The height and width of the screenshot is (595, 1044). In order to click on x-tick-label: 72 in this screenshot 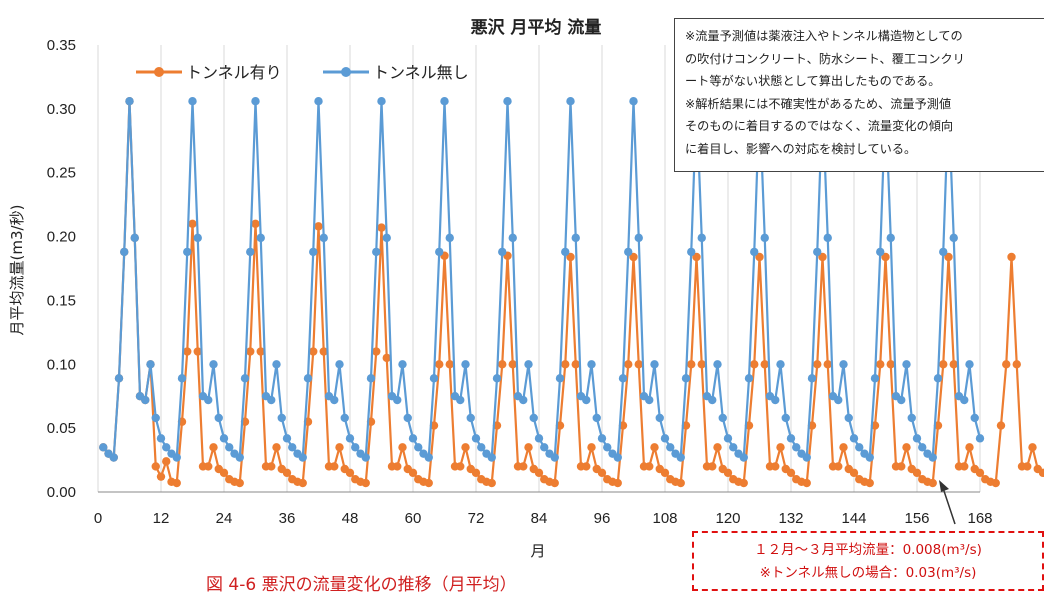, I will do `click(476, 518)`.